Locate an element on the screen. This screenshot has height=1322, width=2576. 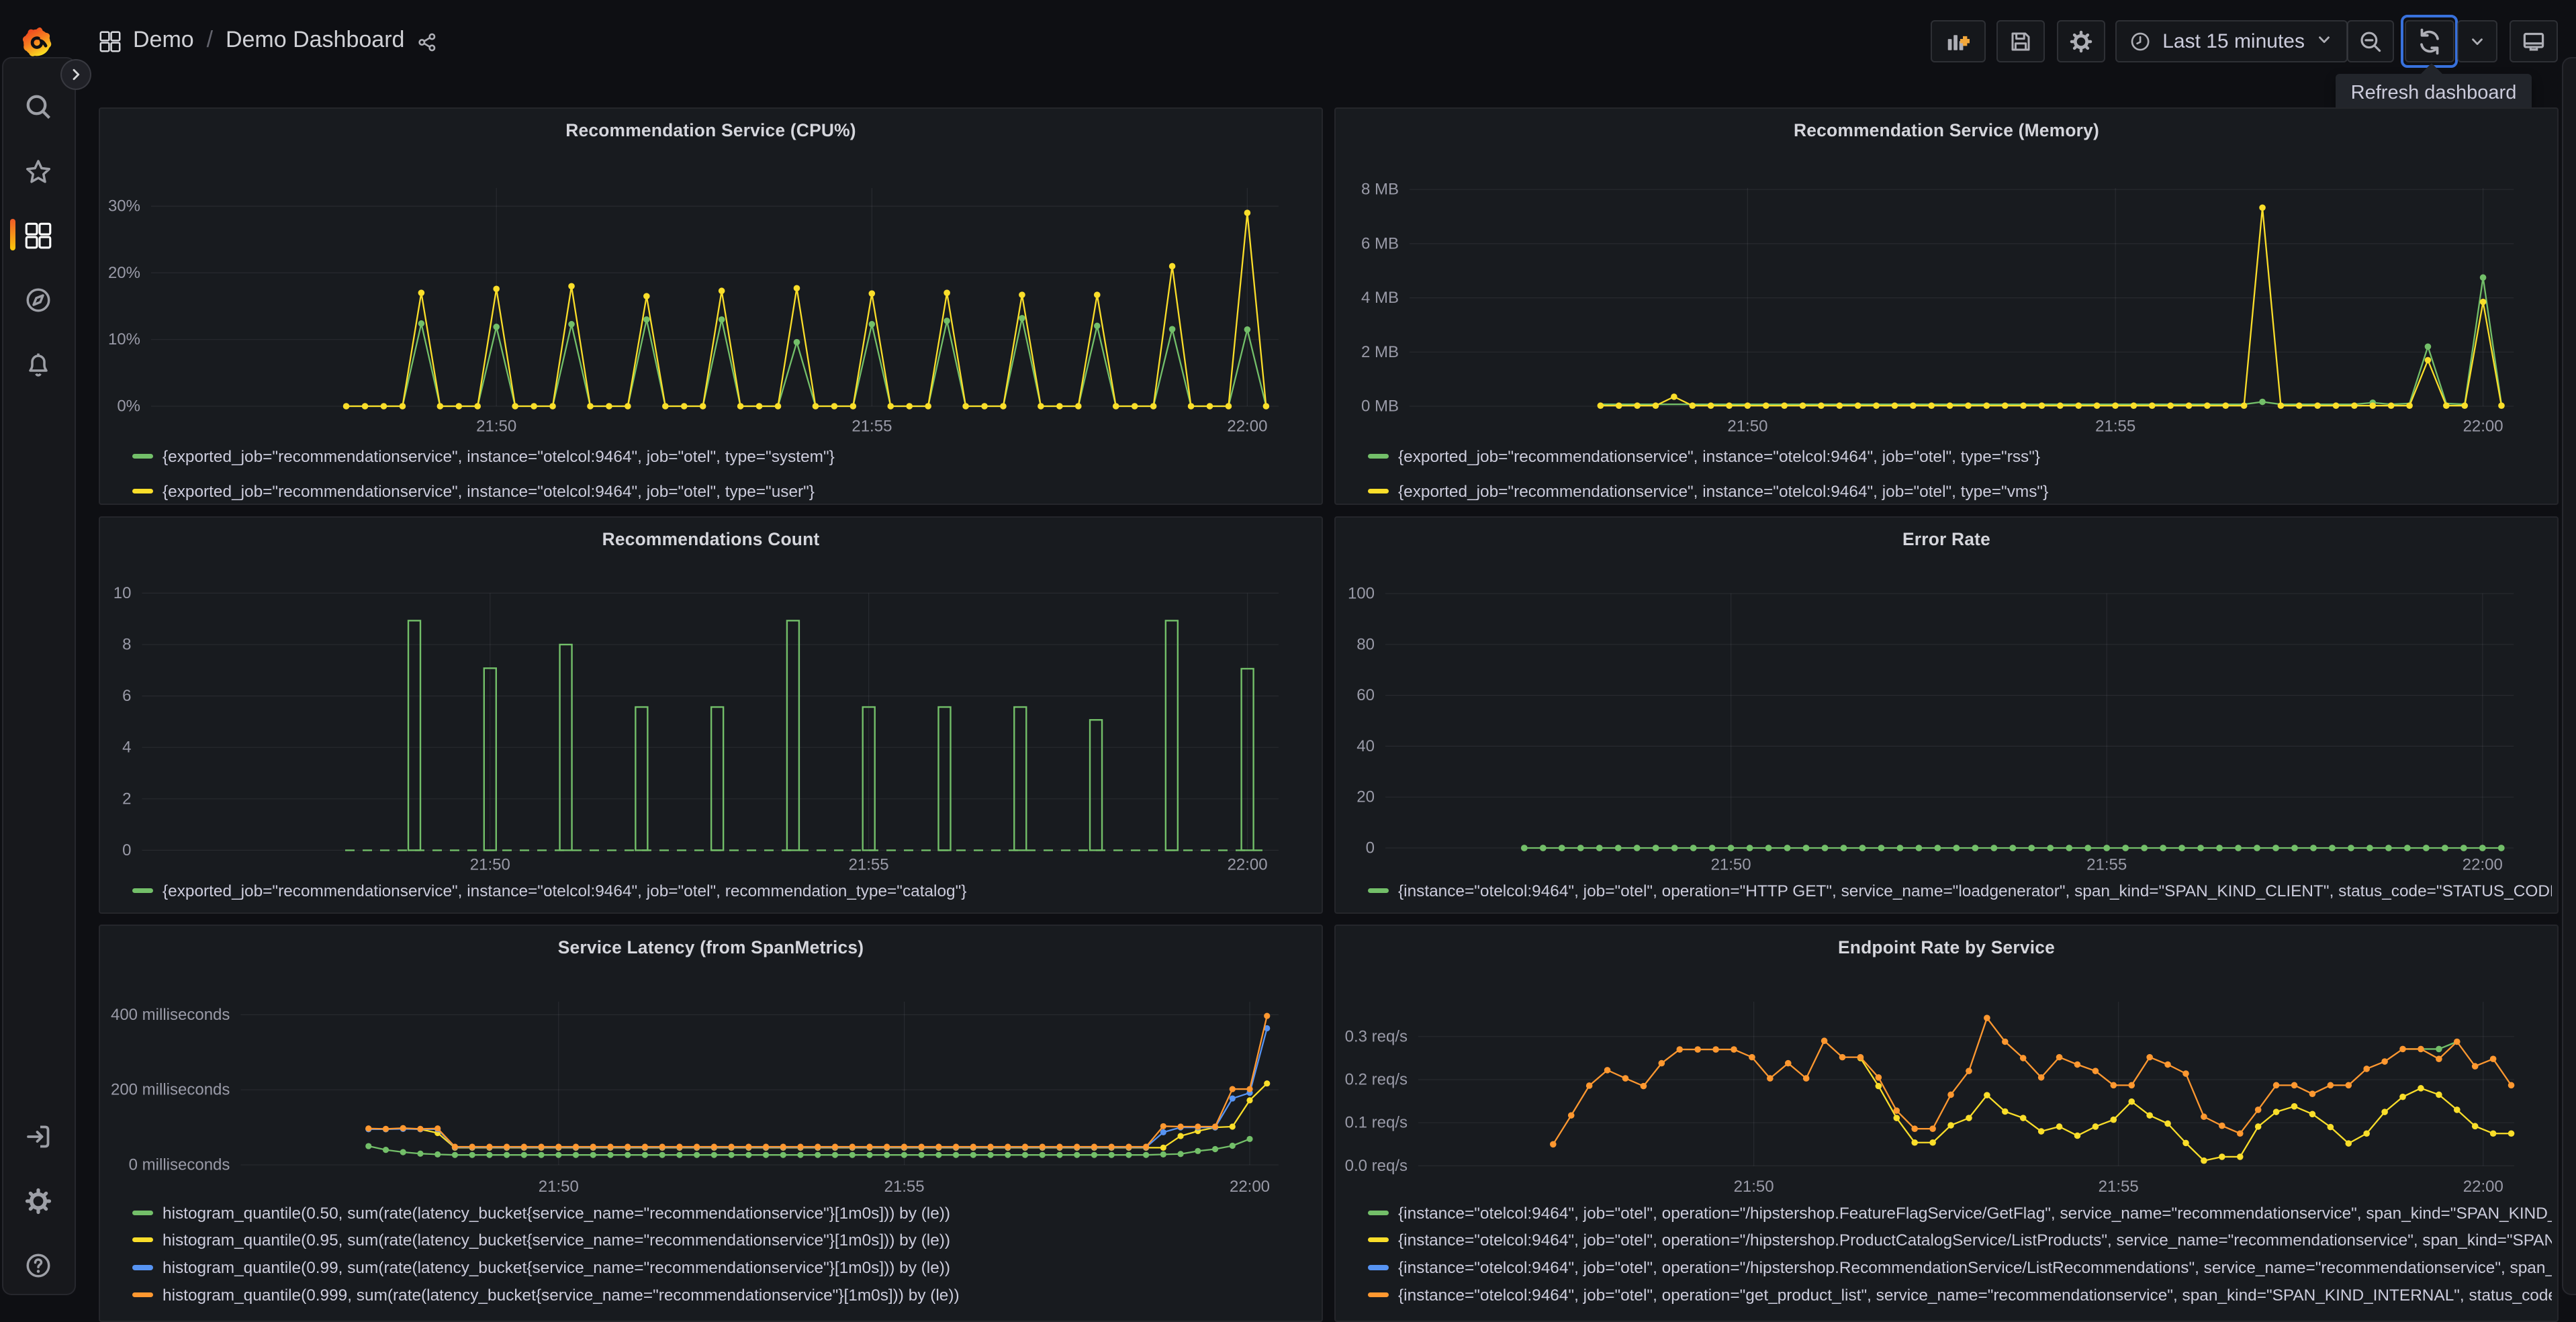
svg-text: 6 MB is located at coordinates (1380, 243).